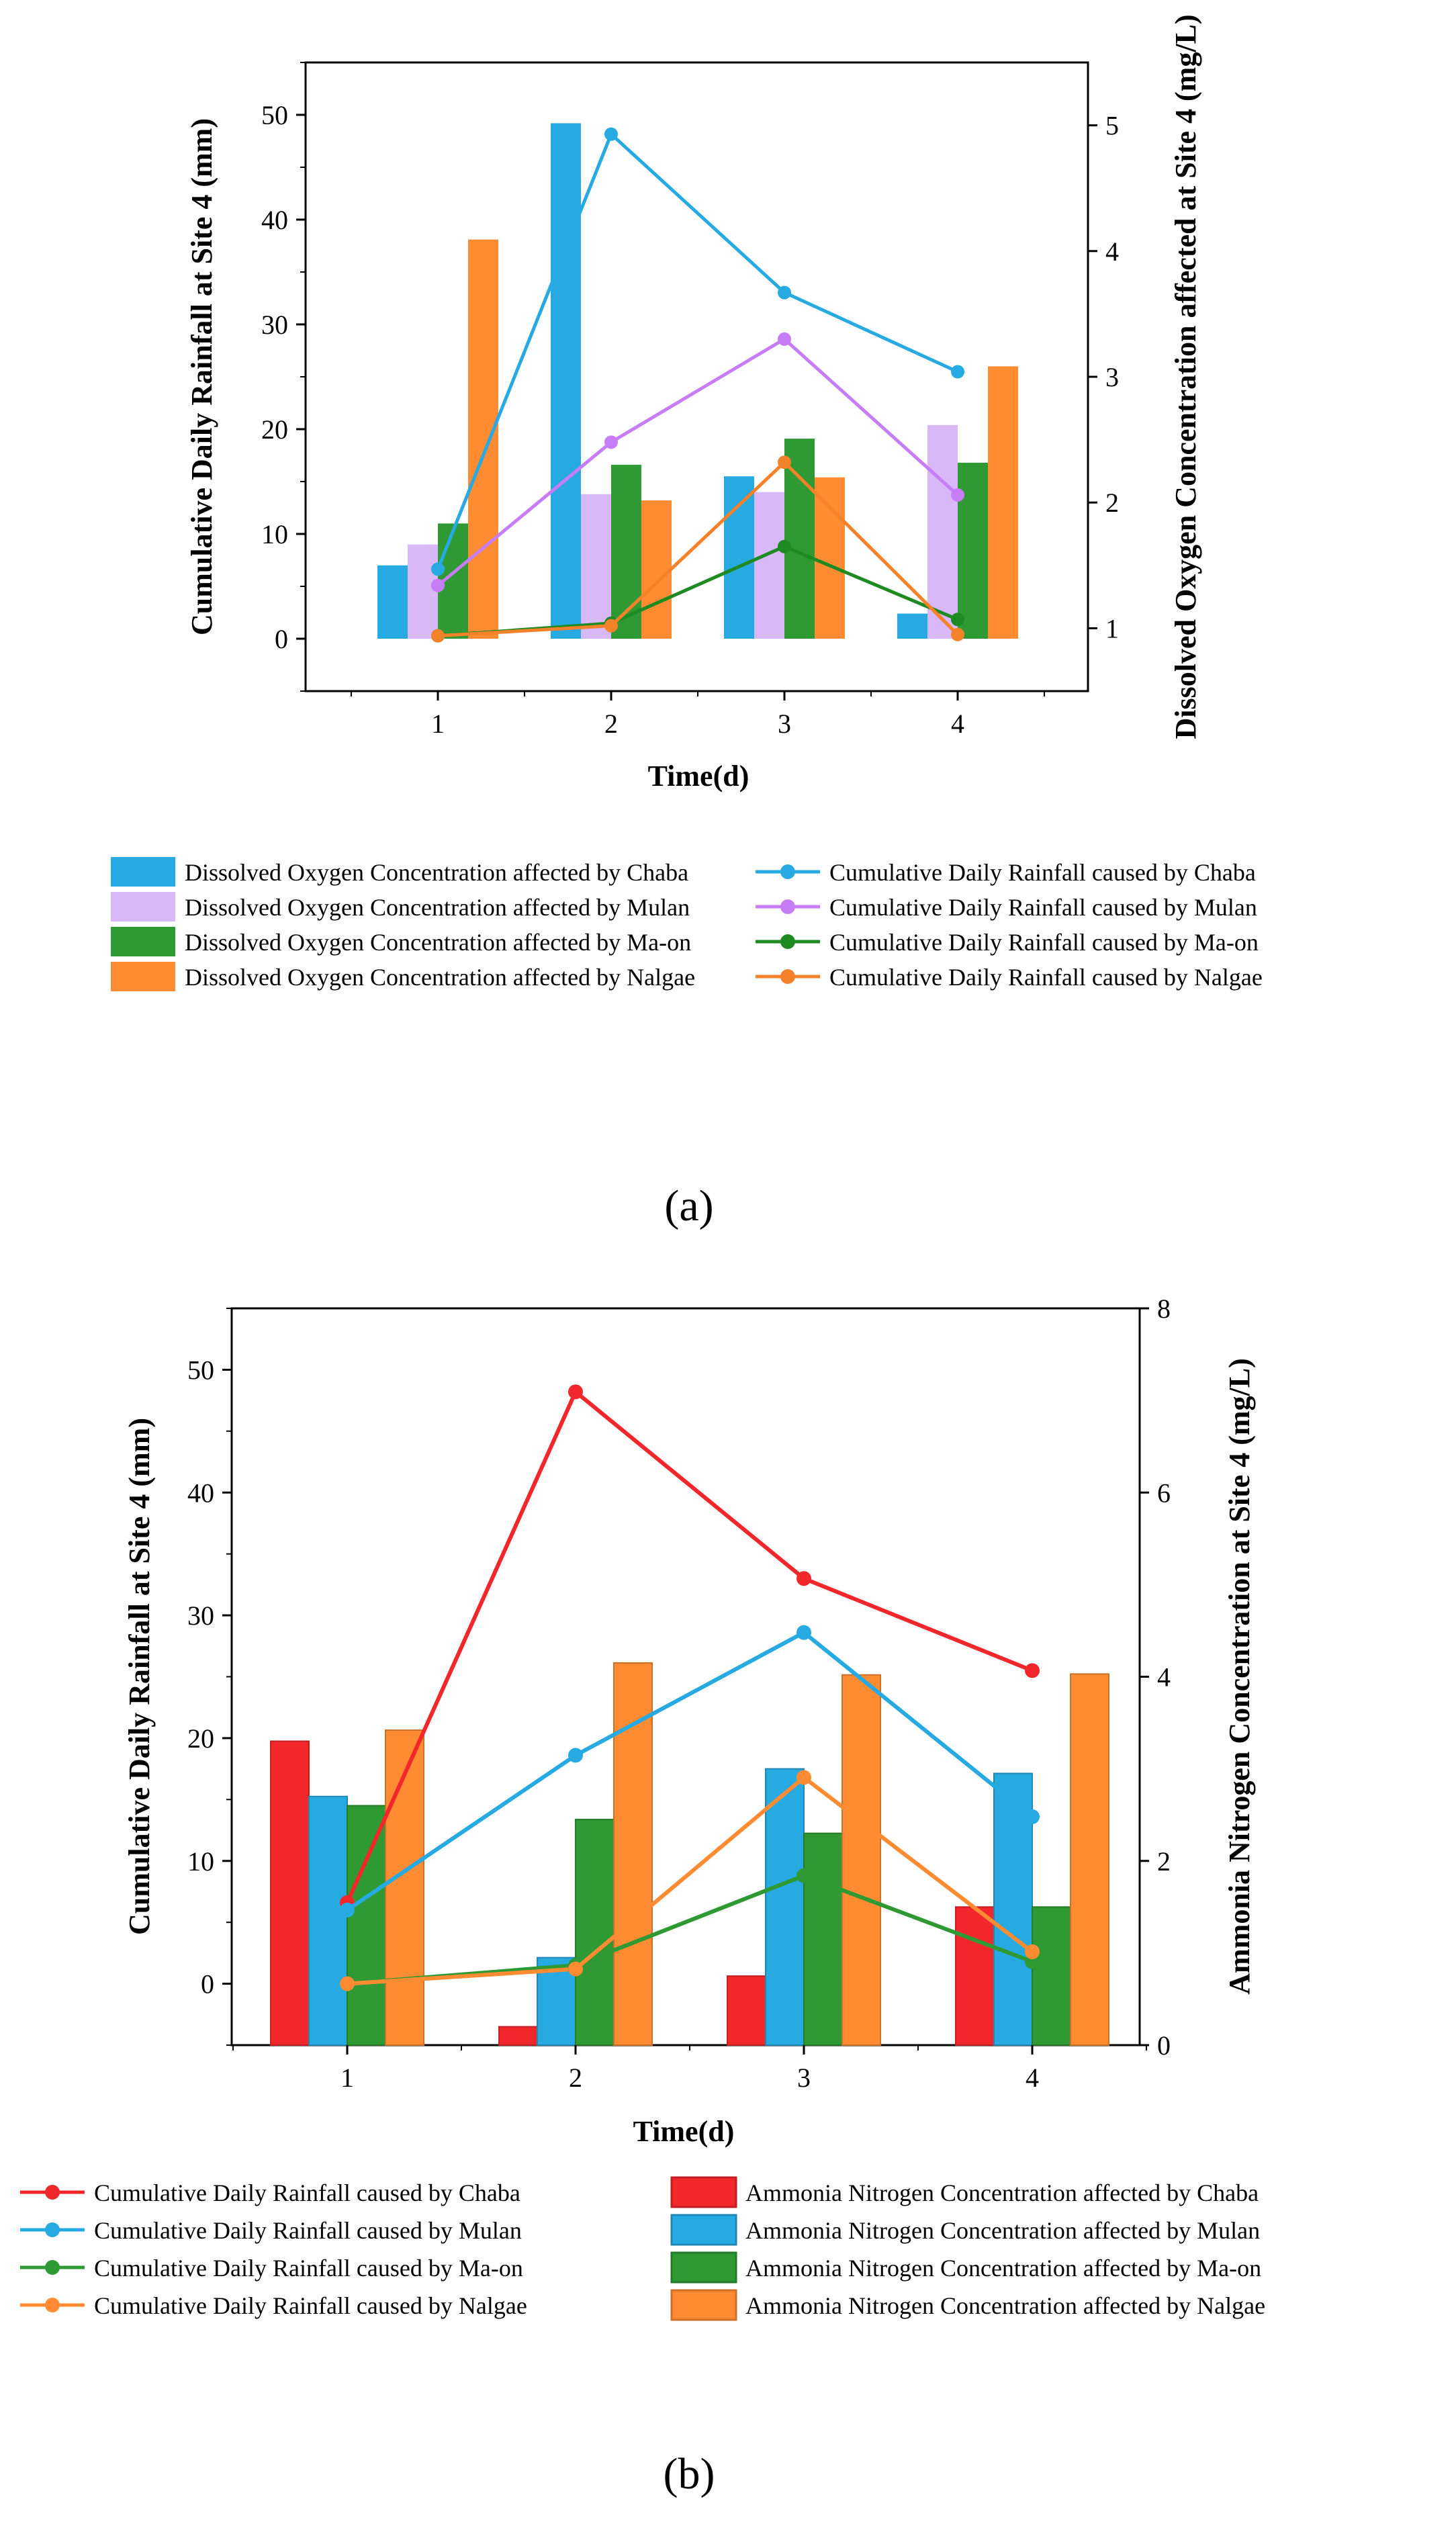 This screenshot has width=1456, height=2524. What do you see at coordinates (611, 724) in the screenshot?
I see `chart-a-x-tick-label: 2` at bounding box center [611, 724].